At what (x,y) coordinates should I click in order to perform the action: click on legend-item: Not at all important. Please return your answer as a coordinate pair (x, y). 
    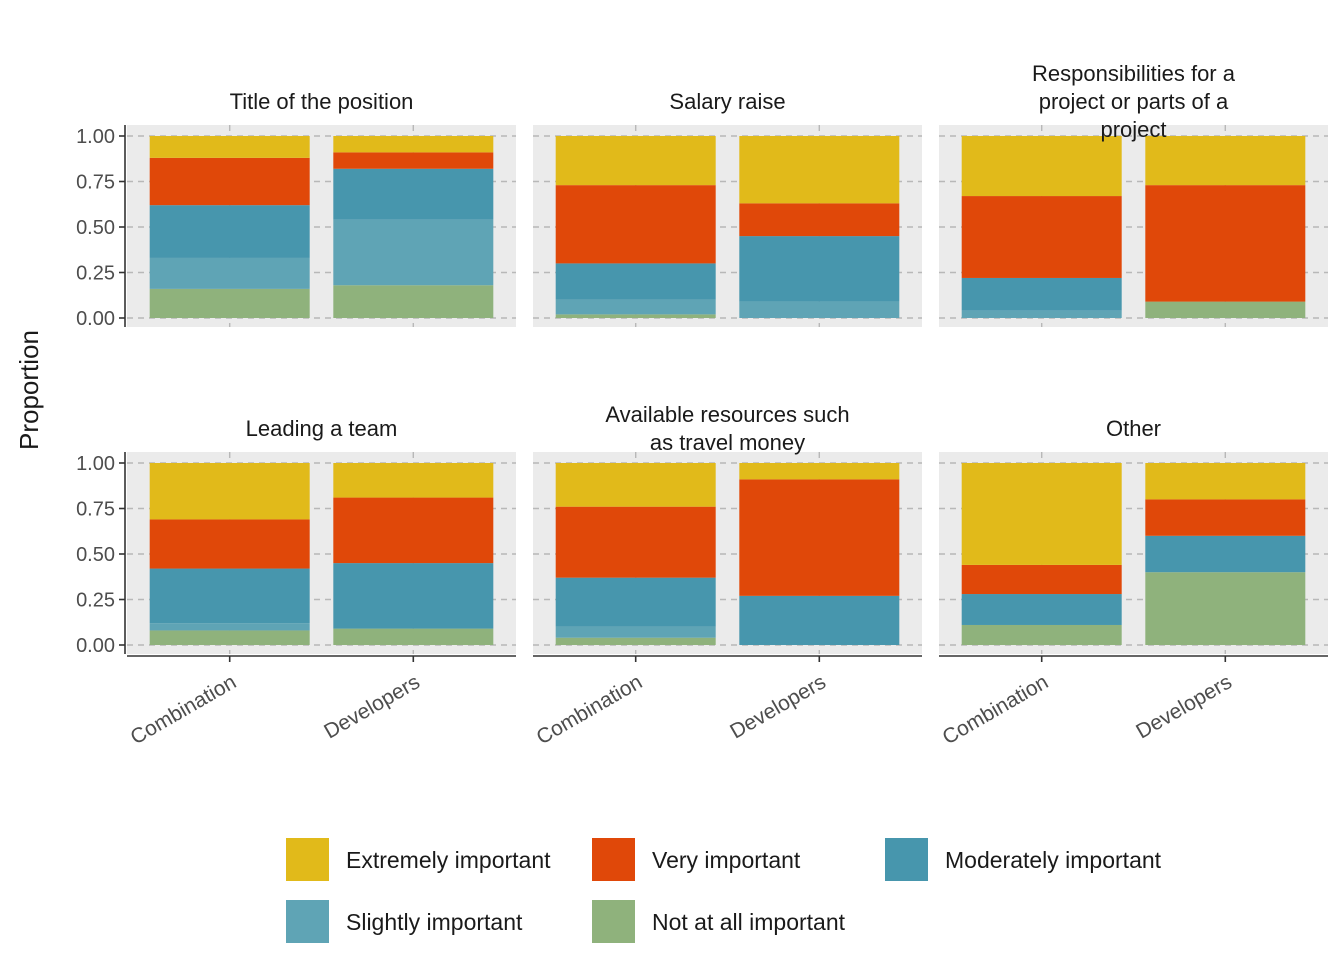
    Looking at the image, I should click on (719, 921).